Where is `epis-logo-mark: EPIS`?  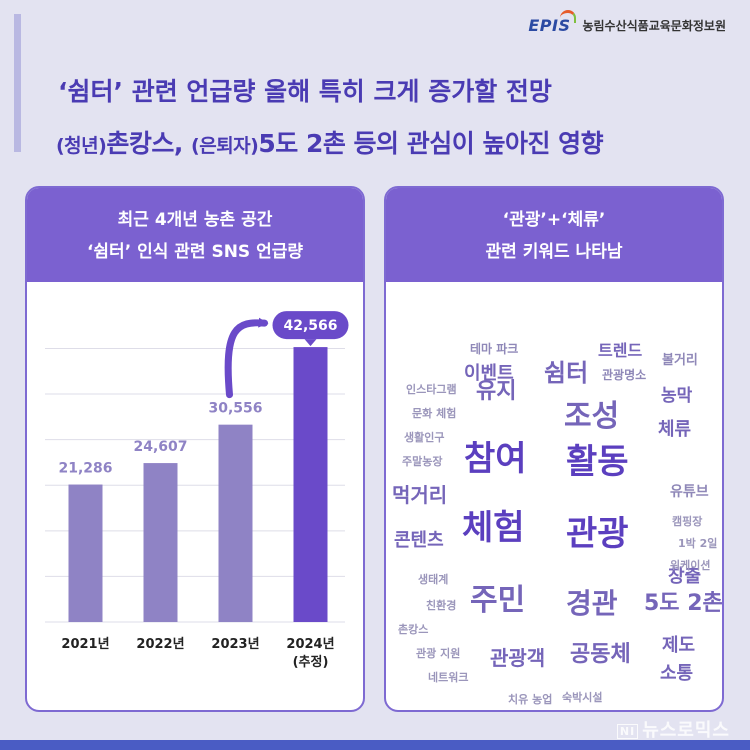 epis-logo-mark: EPIS is located at coordinates (552, 22).